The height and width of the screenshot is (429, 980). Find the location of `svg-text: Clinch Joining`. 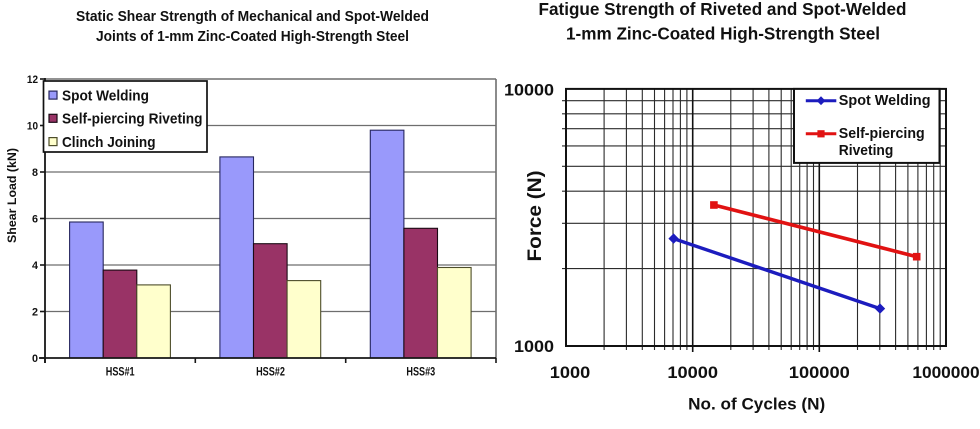

svg-text: Clinch Joining is located at coordinates (109, 142).